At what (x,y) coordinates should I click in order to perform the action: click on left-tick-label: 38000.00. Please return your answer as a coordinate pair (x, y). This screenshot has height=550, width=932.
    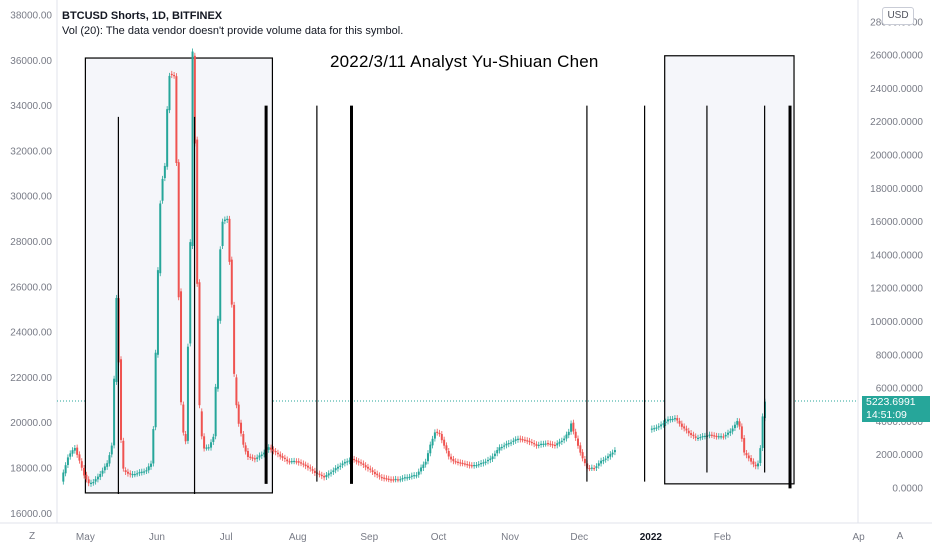
    Looking at the image, I should click on (31, 16).